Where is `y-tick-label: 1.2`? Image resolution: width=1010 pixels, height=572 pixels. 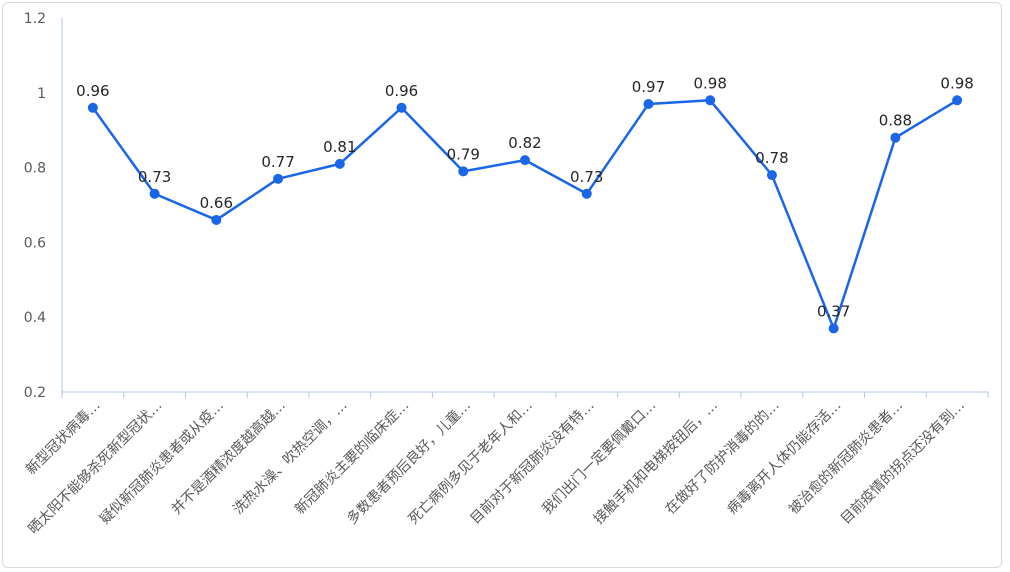 y-tick-label: 1.2 is located at coordinates (35, 19).